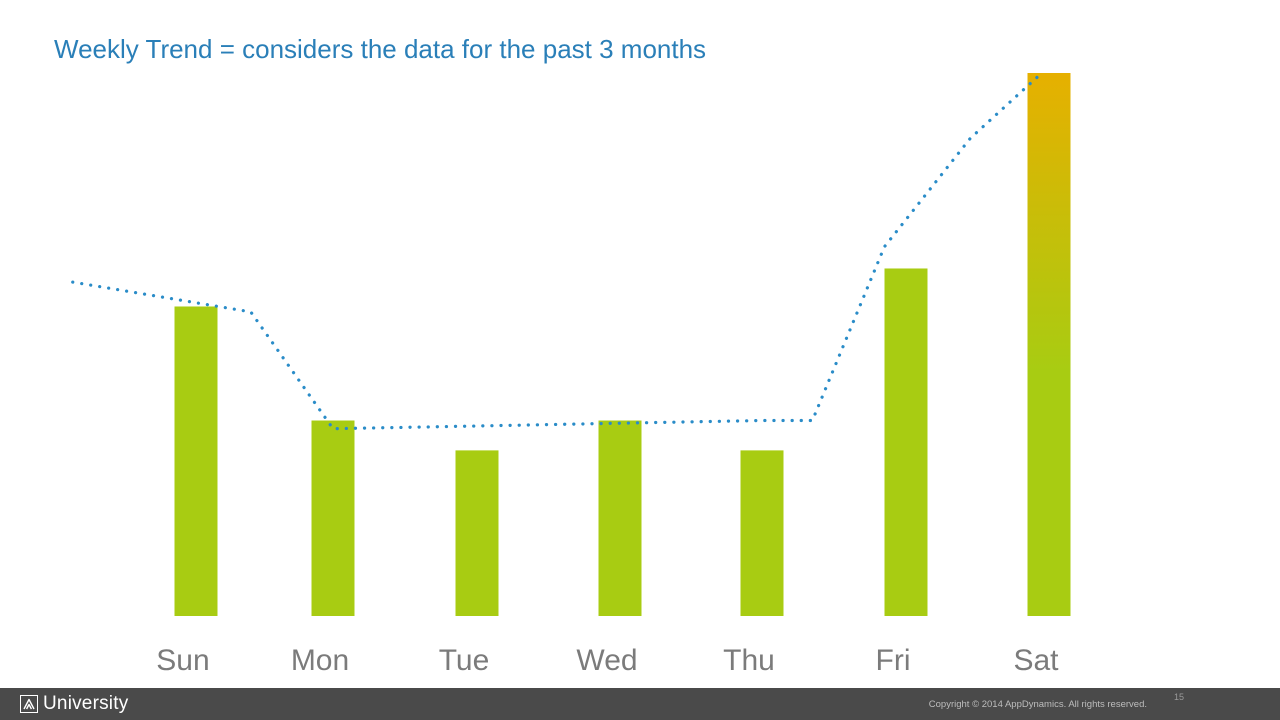 The width and height of the screenshot is (1280, 720). Describe the element at coordinates (182, 660) in the screenshot. I see `category-label-sun: Sun` at that location.